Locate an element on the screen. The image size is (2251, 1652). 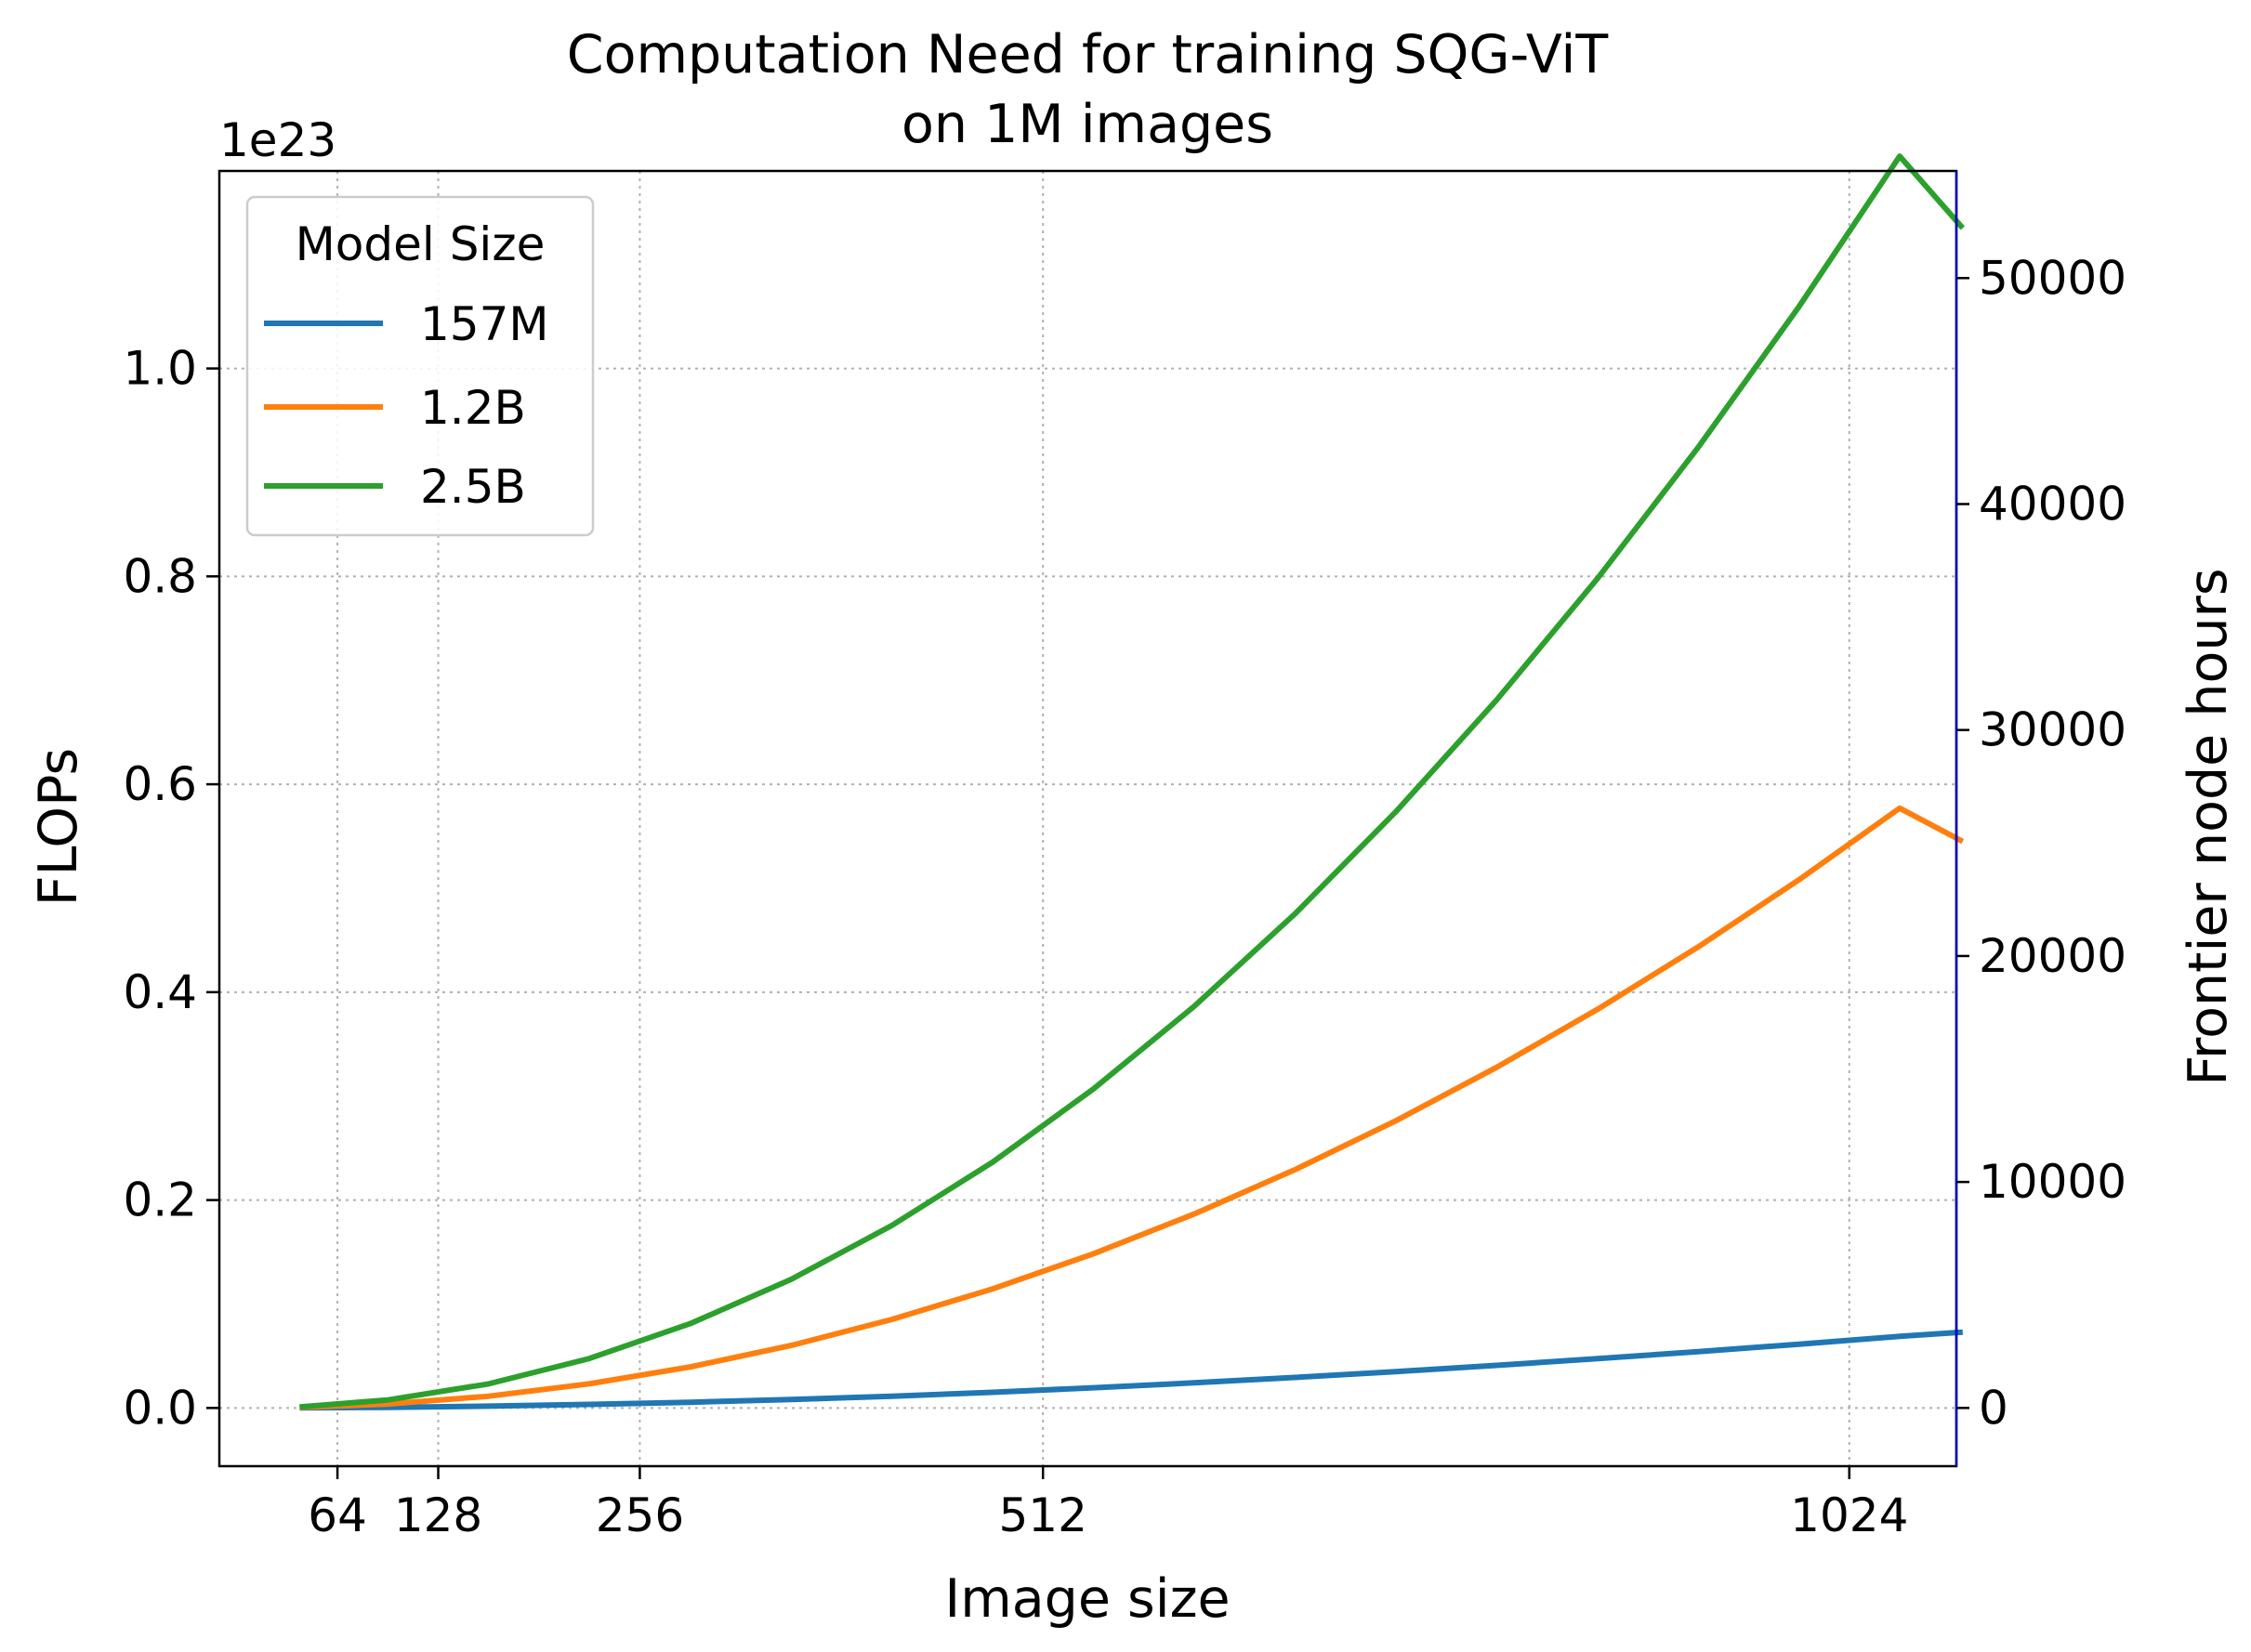
y2-tick-label: 50000 is located at coordinates (2052, 278).